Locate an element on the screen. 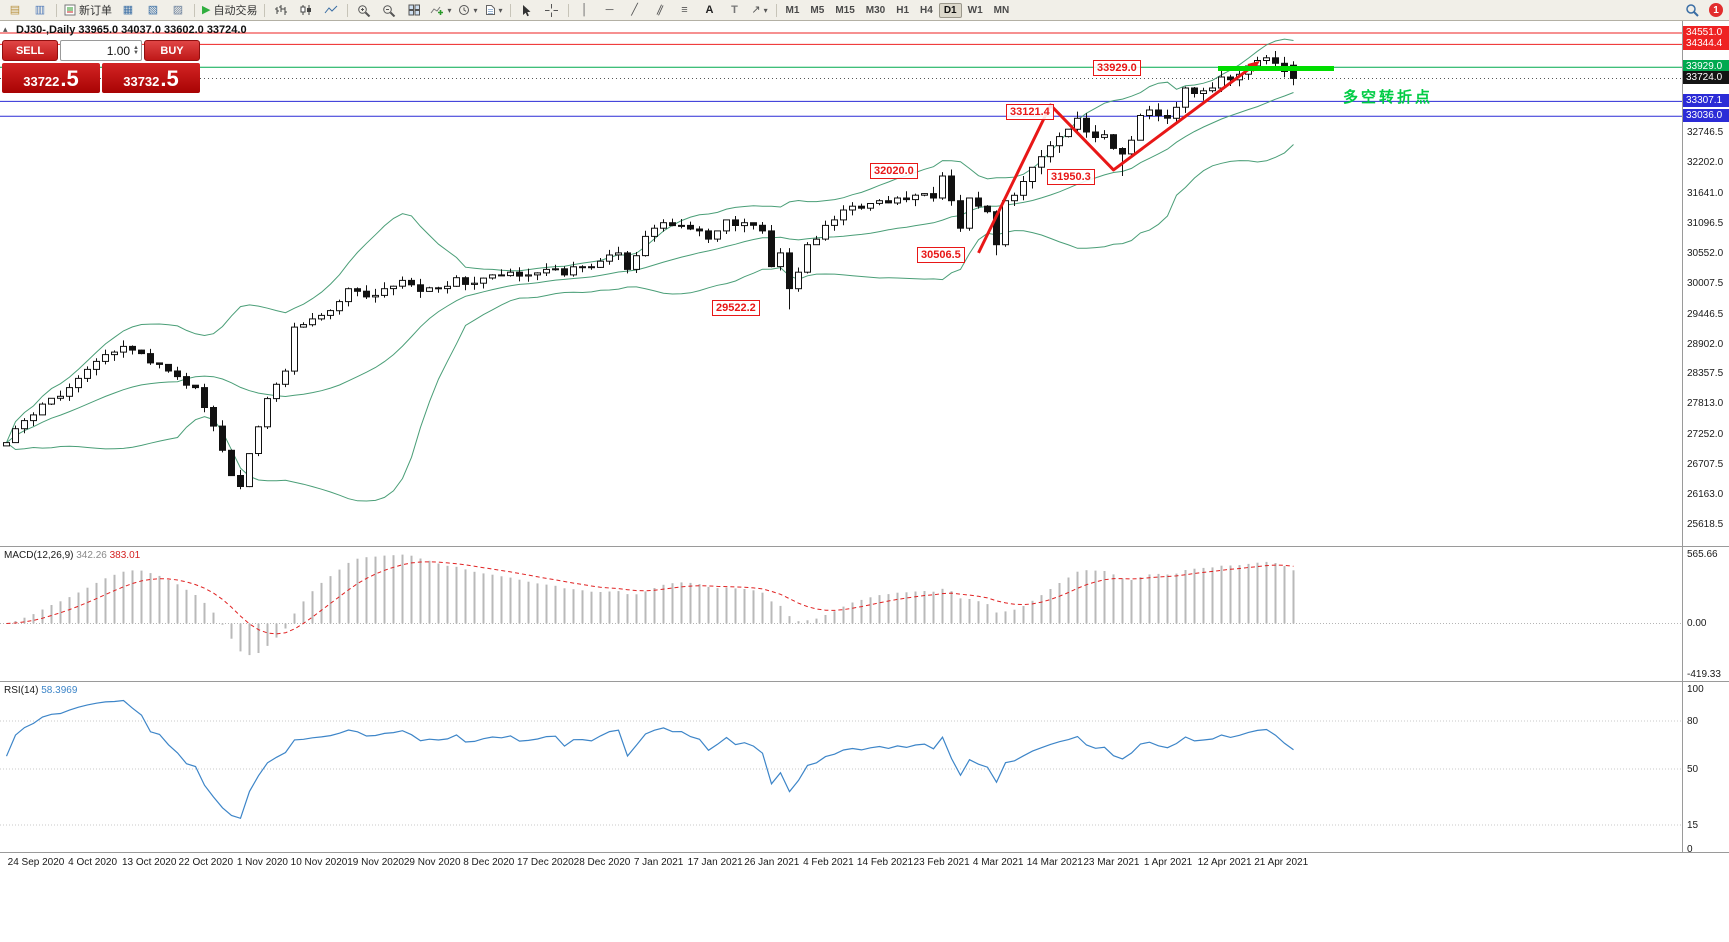 The height and width of the screenshot is (942, 1729). data-window-icon: ▧ is located at coordinates (153, 10).